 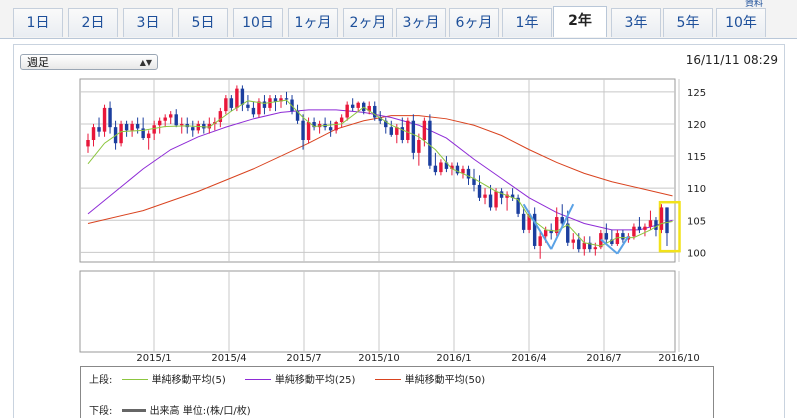 What do you see at coordinates (731, 60) in the screenshot?
I see `chart-datetime: 16/11/11 08:29` at bounding box center [731, 60].